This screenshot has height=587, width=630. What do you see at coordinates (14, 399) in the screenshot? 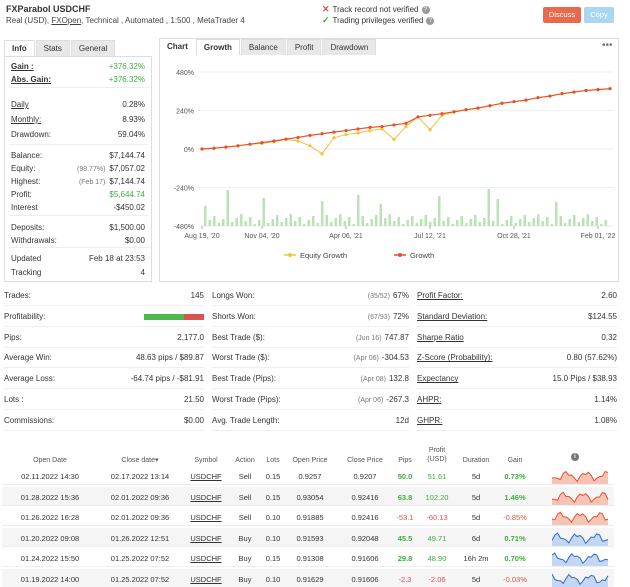
I see `stat-label: Lots :` at bounding box center [14, 399].